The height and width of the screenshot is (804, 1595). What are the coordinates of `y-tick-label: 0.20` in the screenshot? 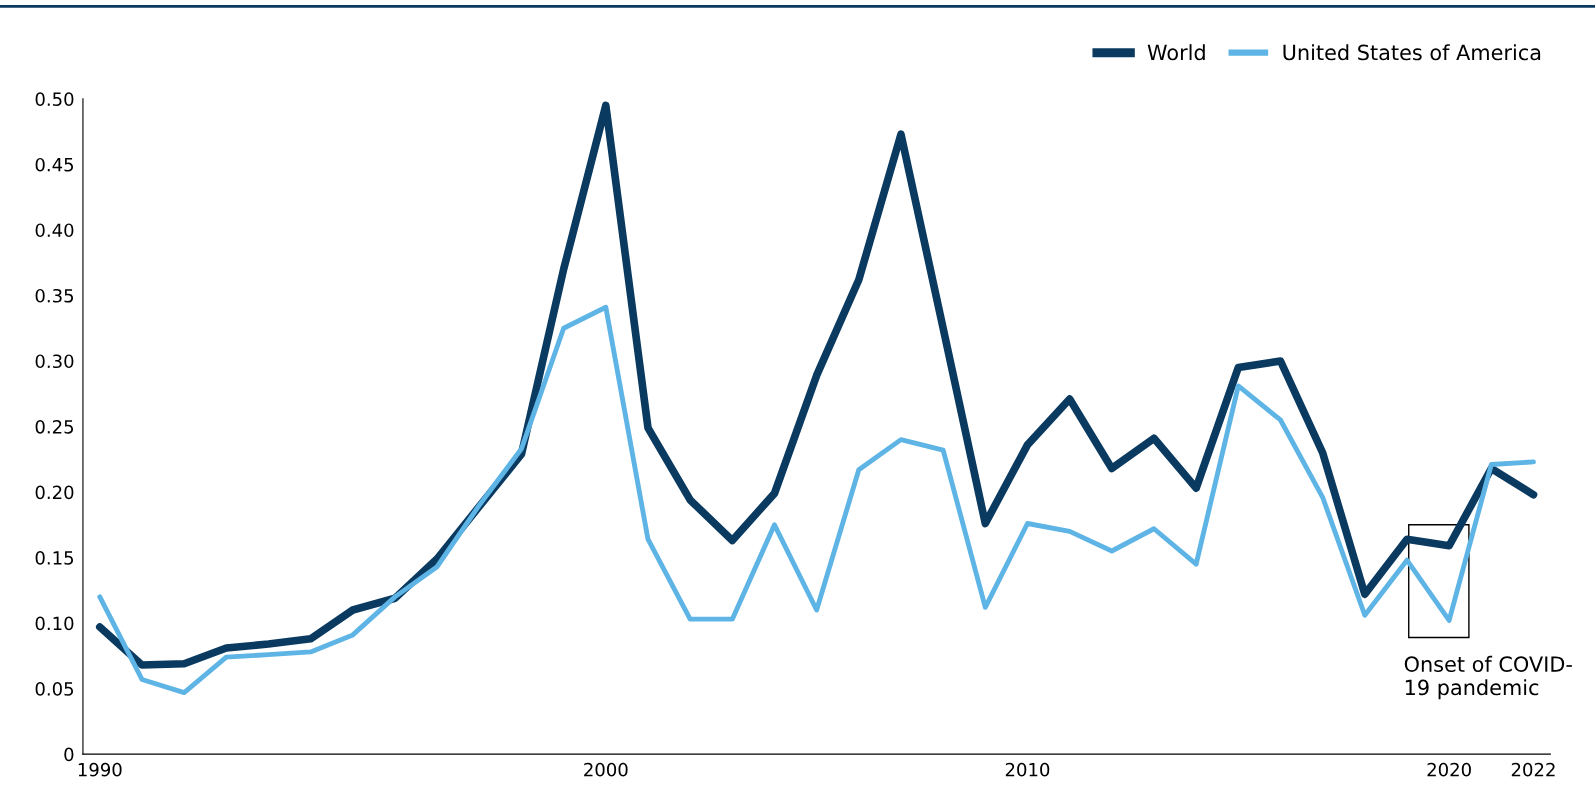 It's located at (54, 492).